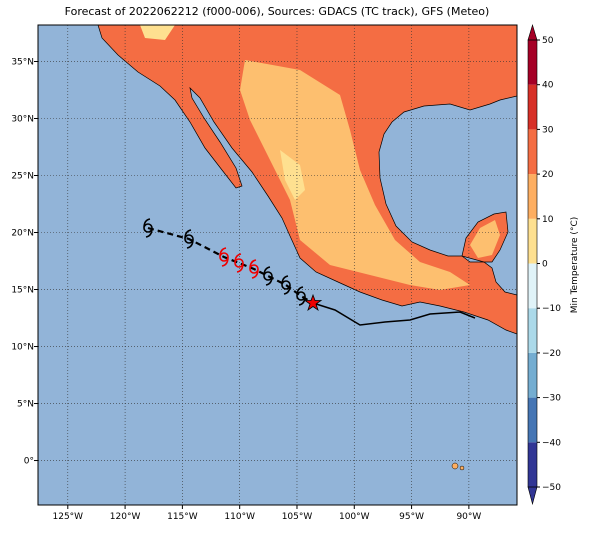 Image resolution: width=592 pixels, height=533 pixels. I want to click on y-tick-label: 5°N, so click(25, 405).